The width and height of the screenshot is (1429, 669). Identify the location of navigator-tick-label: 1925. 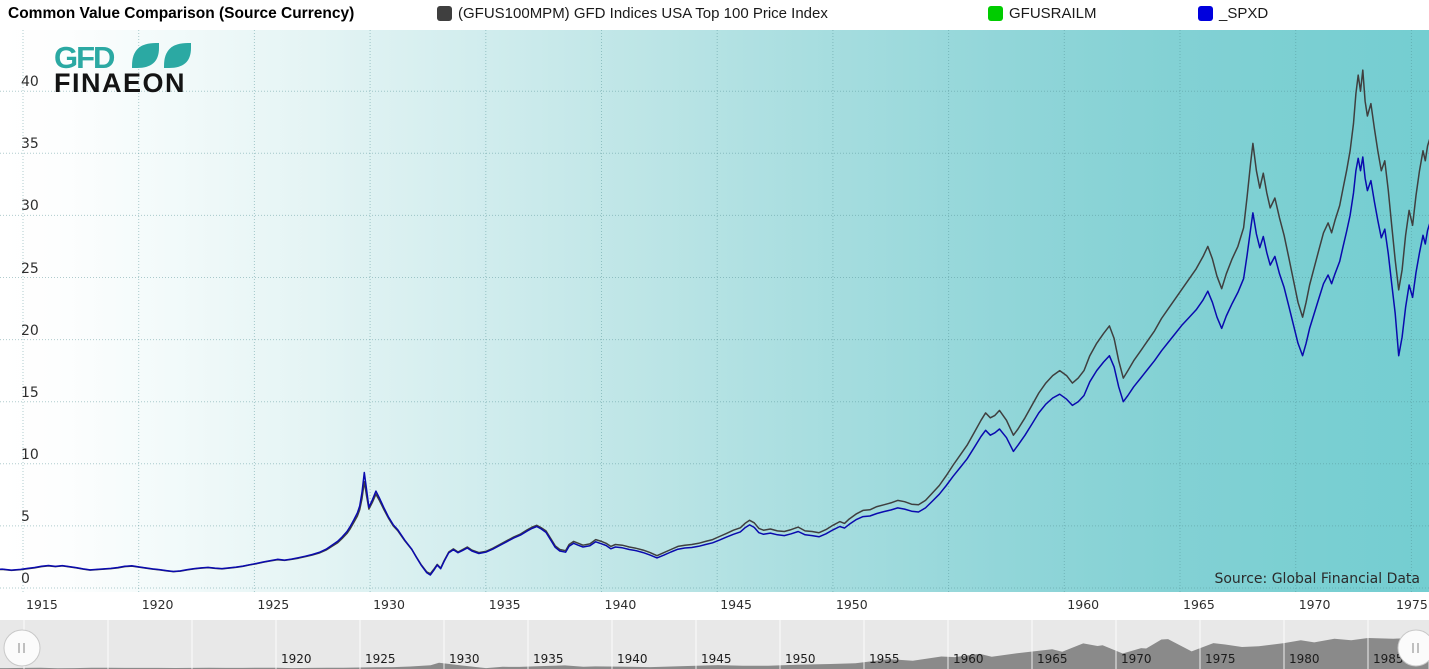
(380, 659).